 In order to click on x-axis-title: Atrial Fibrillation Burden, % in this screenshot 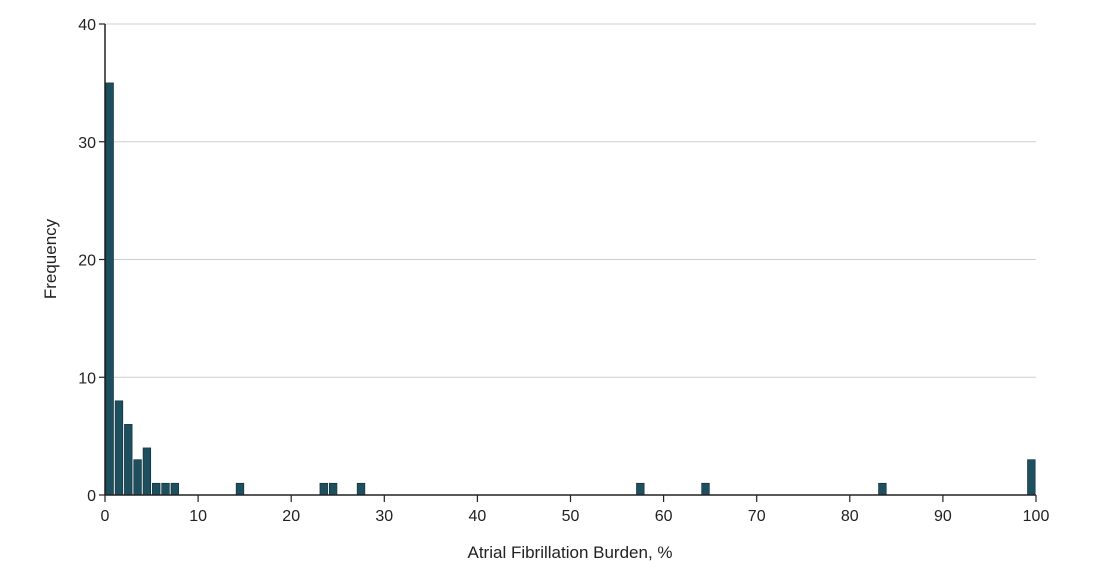, I will do `click(569, 552)`.